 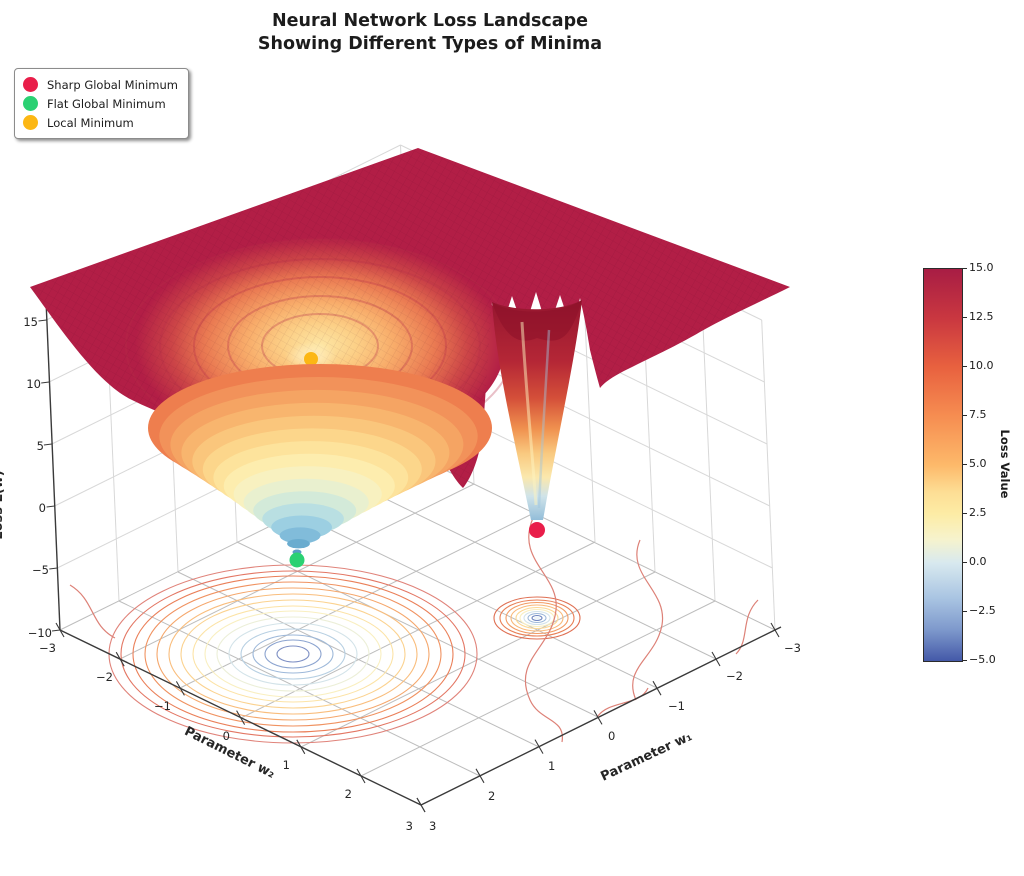 I want to click on colorbar-tick-label: −2.5, so click(x=982, y=610).